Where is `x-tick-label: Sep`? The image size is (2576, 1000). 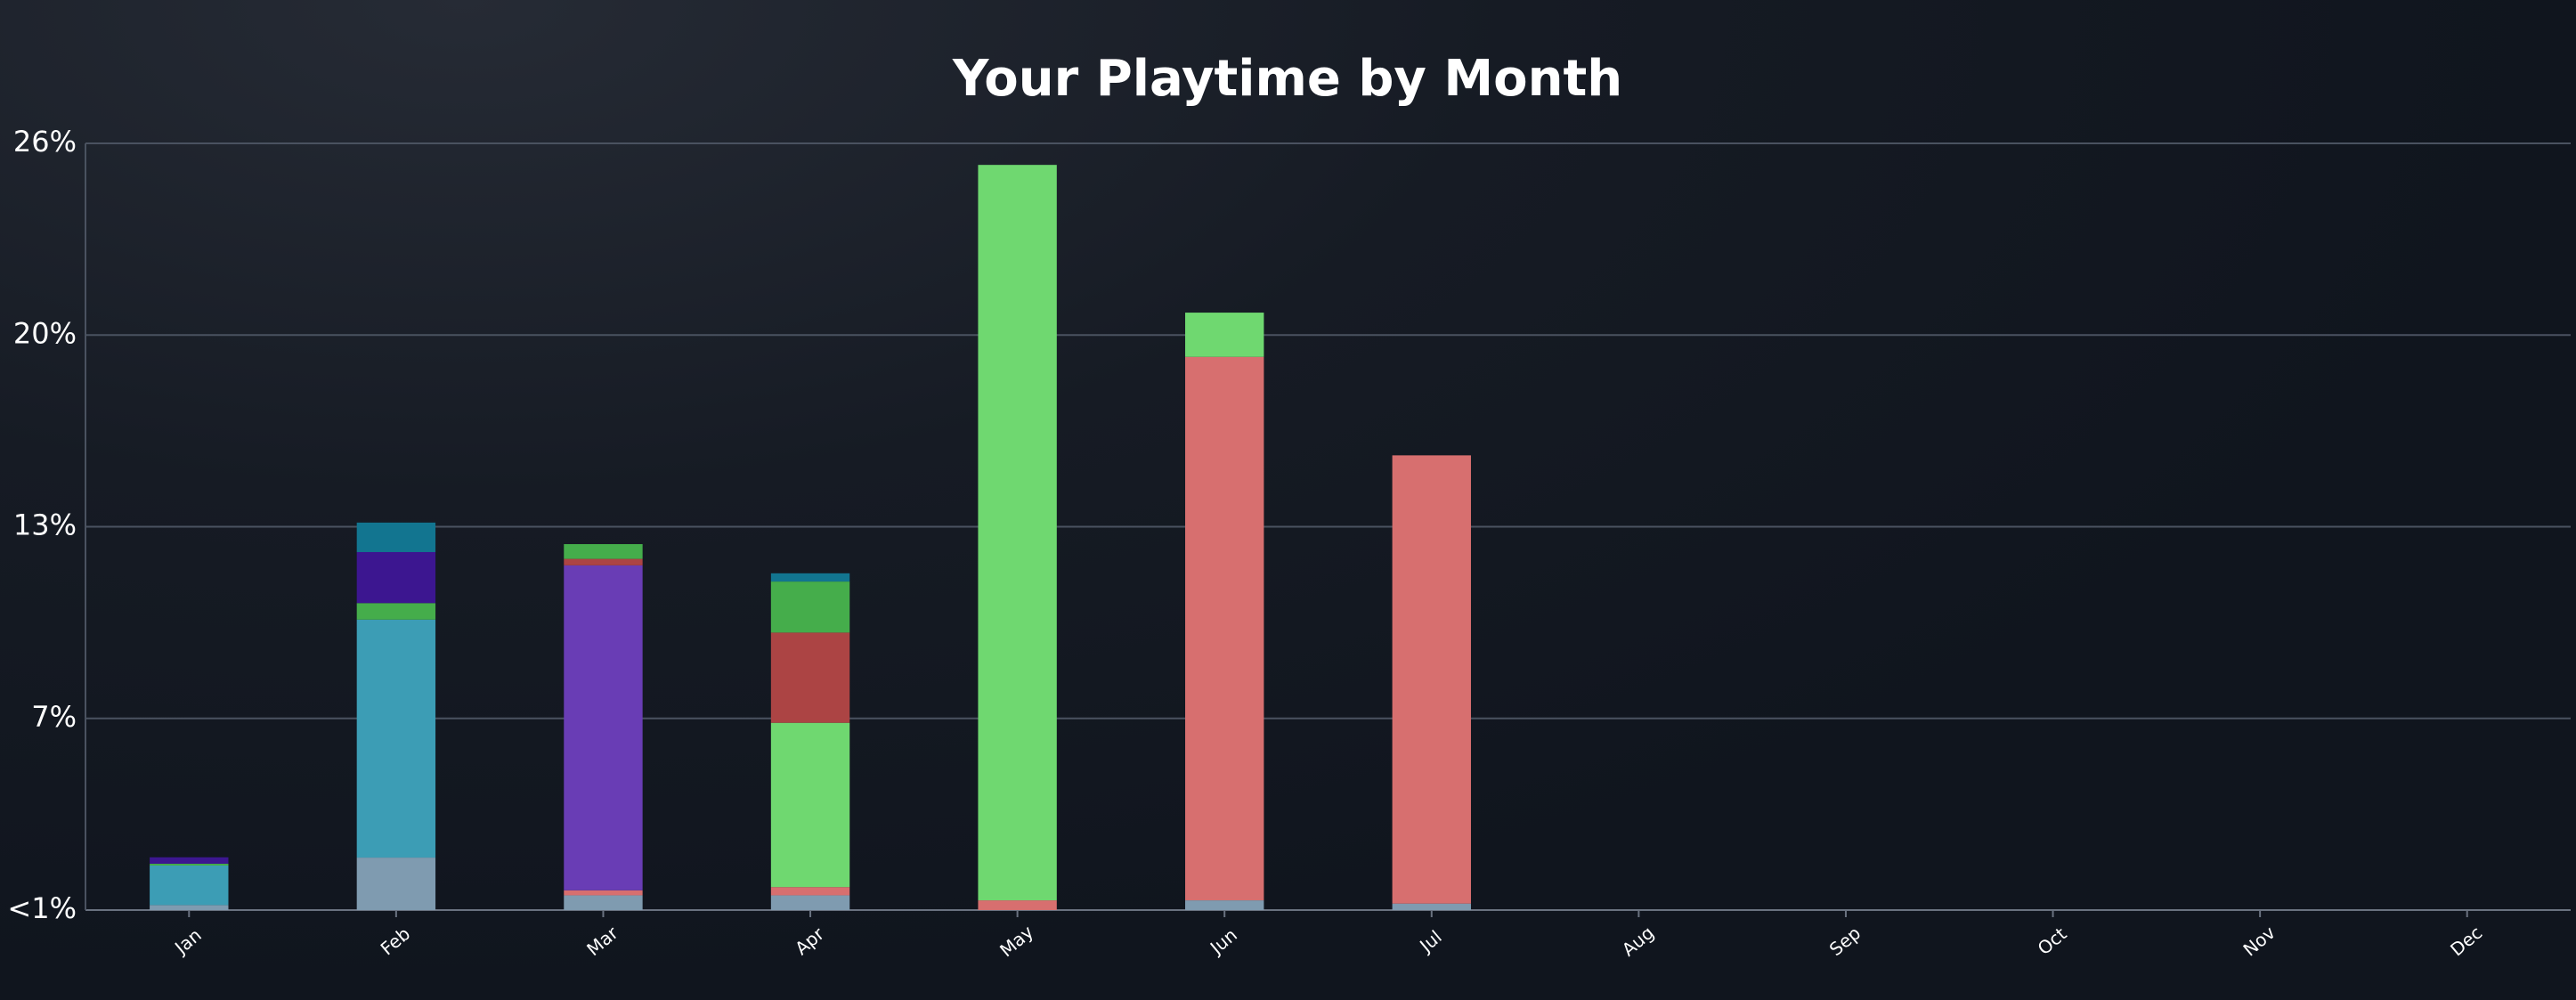
x-tick-label: Sep is located at coordinates (1845, 942).